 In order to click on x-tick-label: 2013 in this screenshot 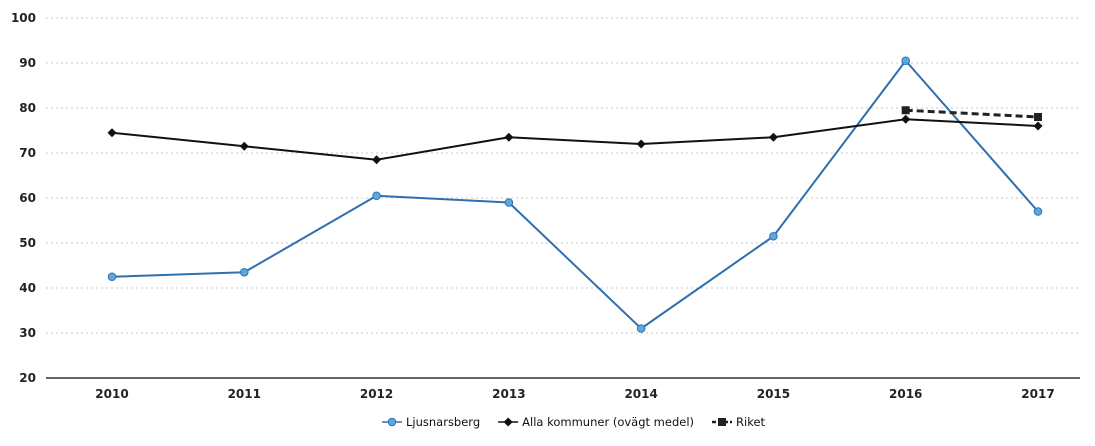, I will do `click(508, 394)`.